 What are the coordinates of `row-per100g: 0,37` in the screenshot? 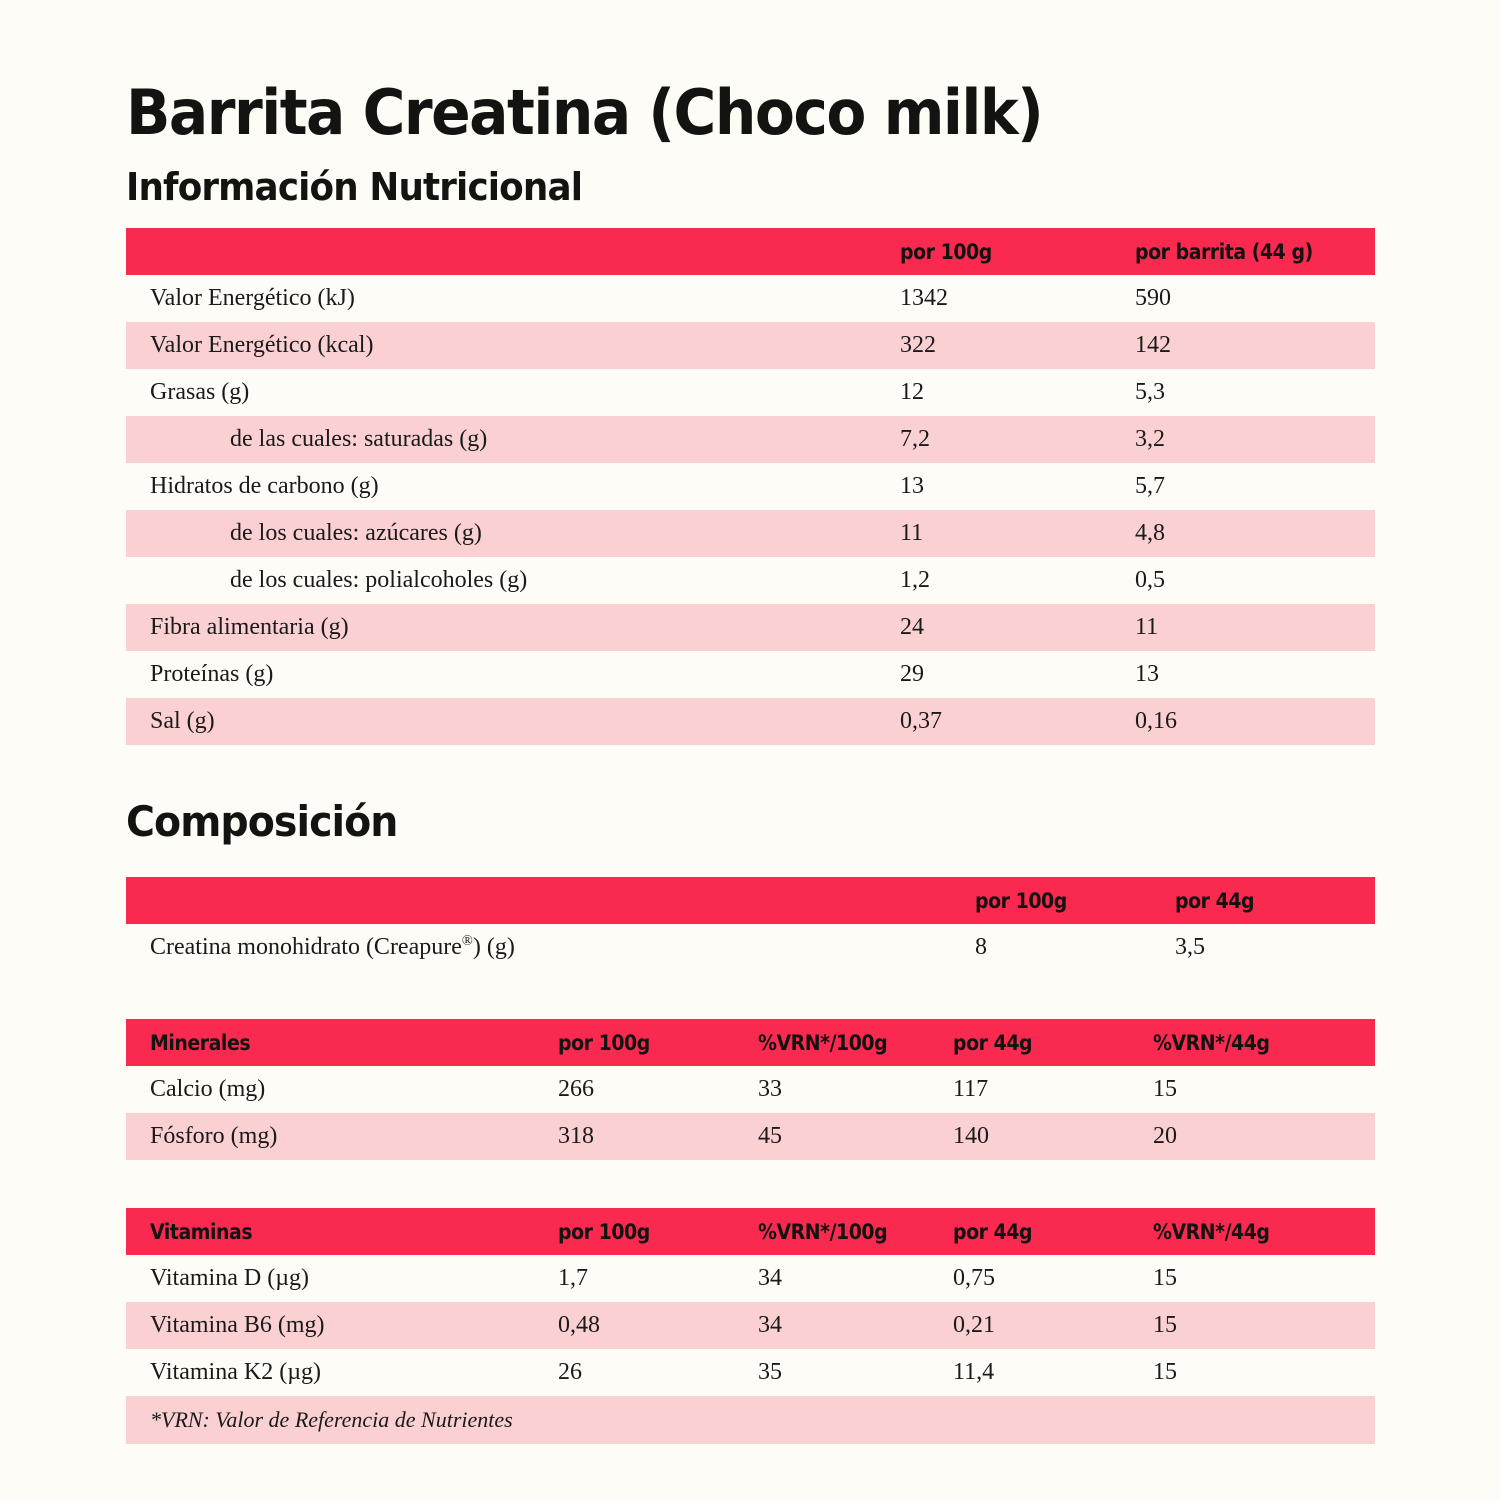 It's located at (921, 721).